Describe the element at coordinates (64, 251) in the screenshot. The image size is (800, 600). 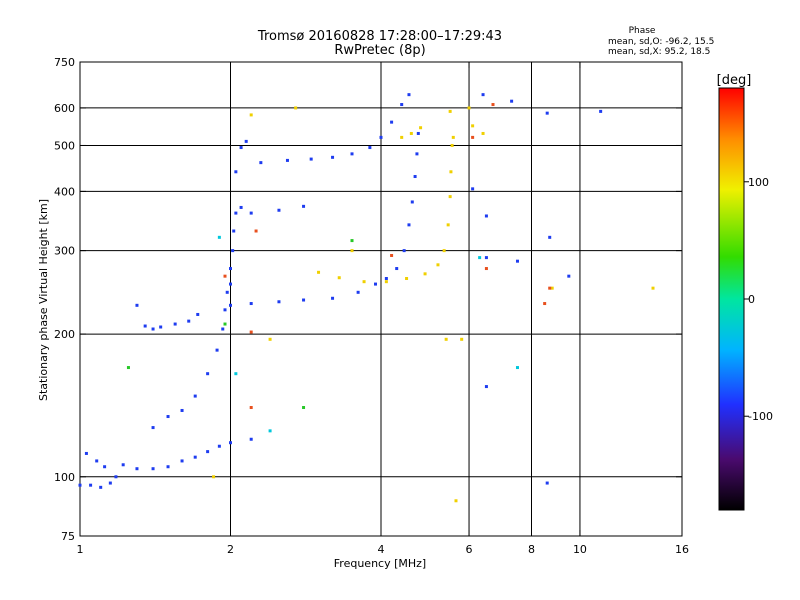
I see `y-tick-label: 300` at that location.